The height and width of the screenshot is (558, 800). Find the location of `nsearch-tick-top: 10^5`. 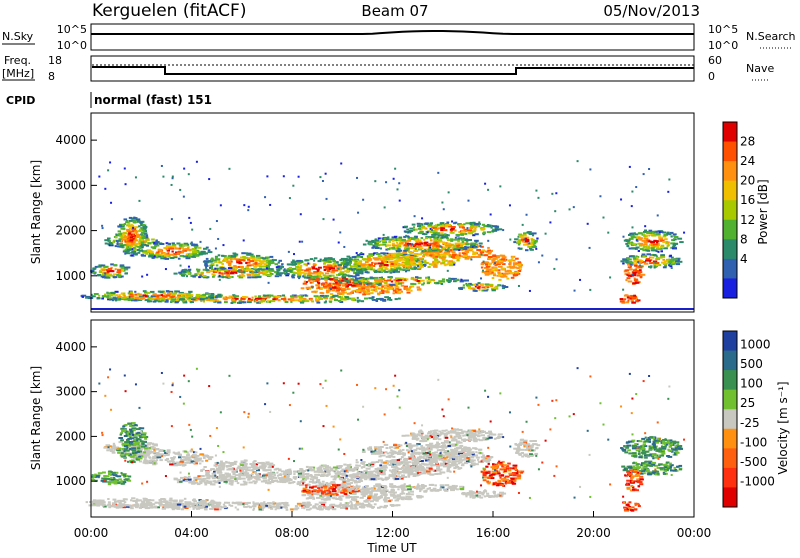

nsearch-tick-top: 10^5 is located at coordinates (723, 29).